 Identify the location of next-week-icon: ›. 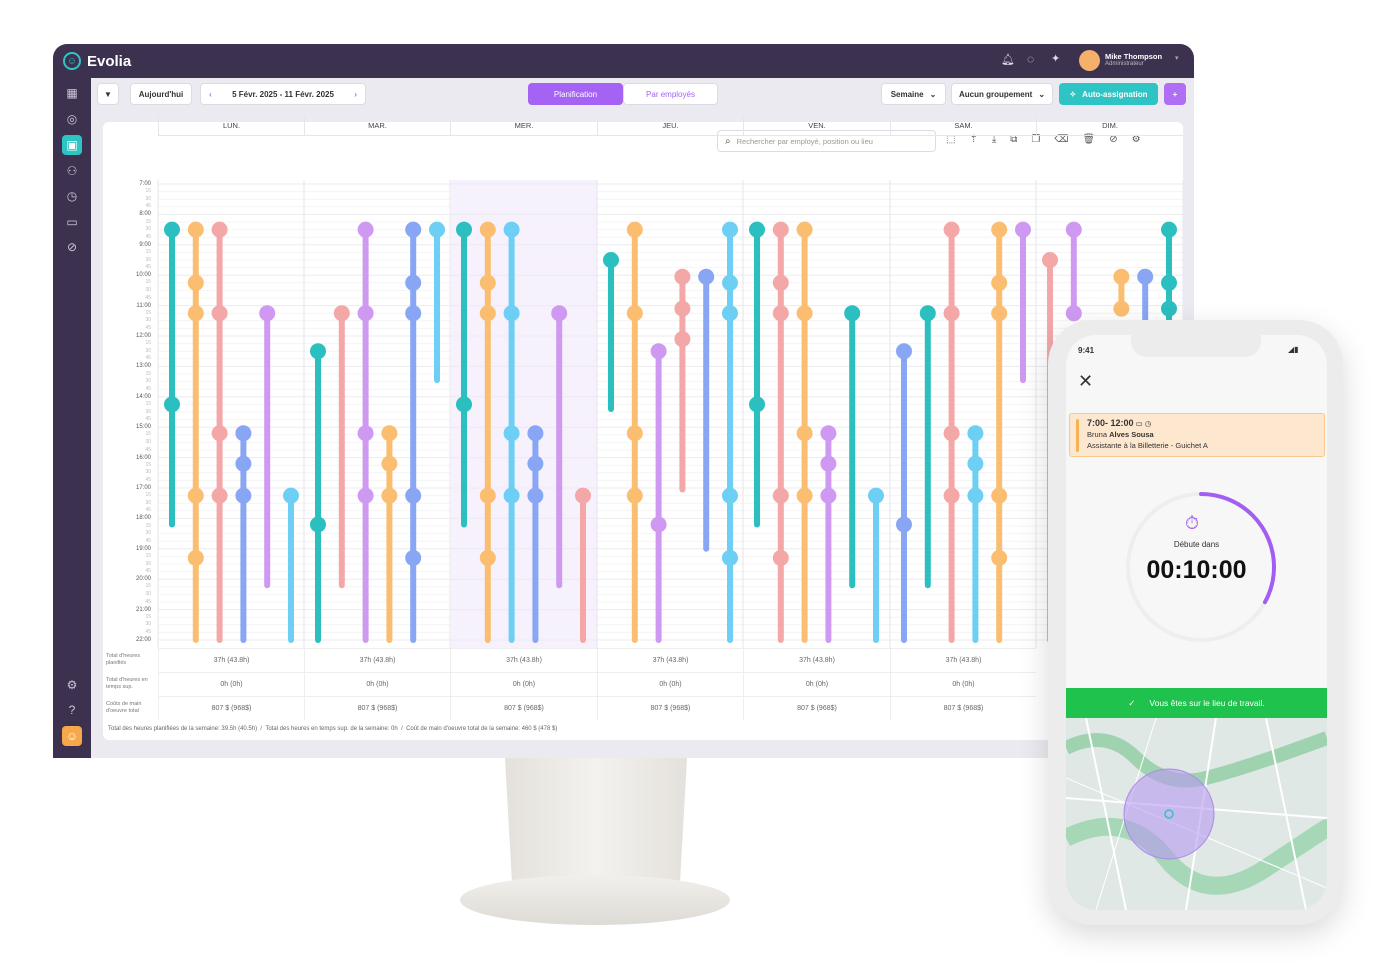
(355, 94).